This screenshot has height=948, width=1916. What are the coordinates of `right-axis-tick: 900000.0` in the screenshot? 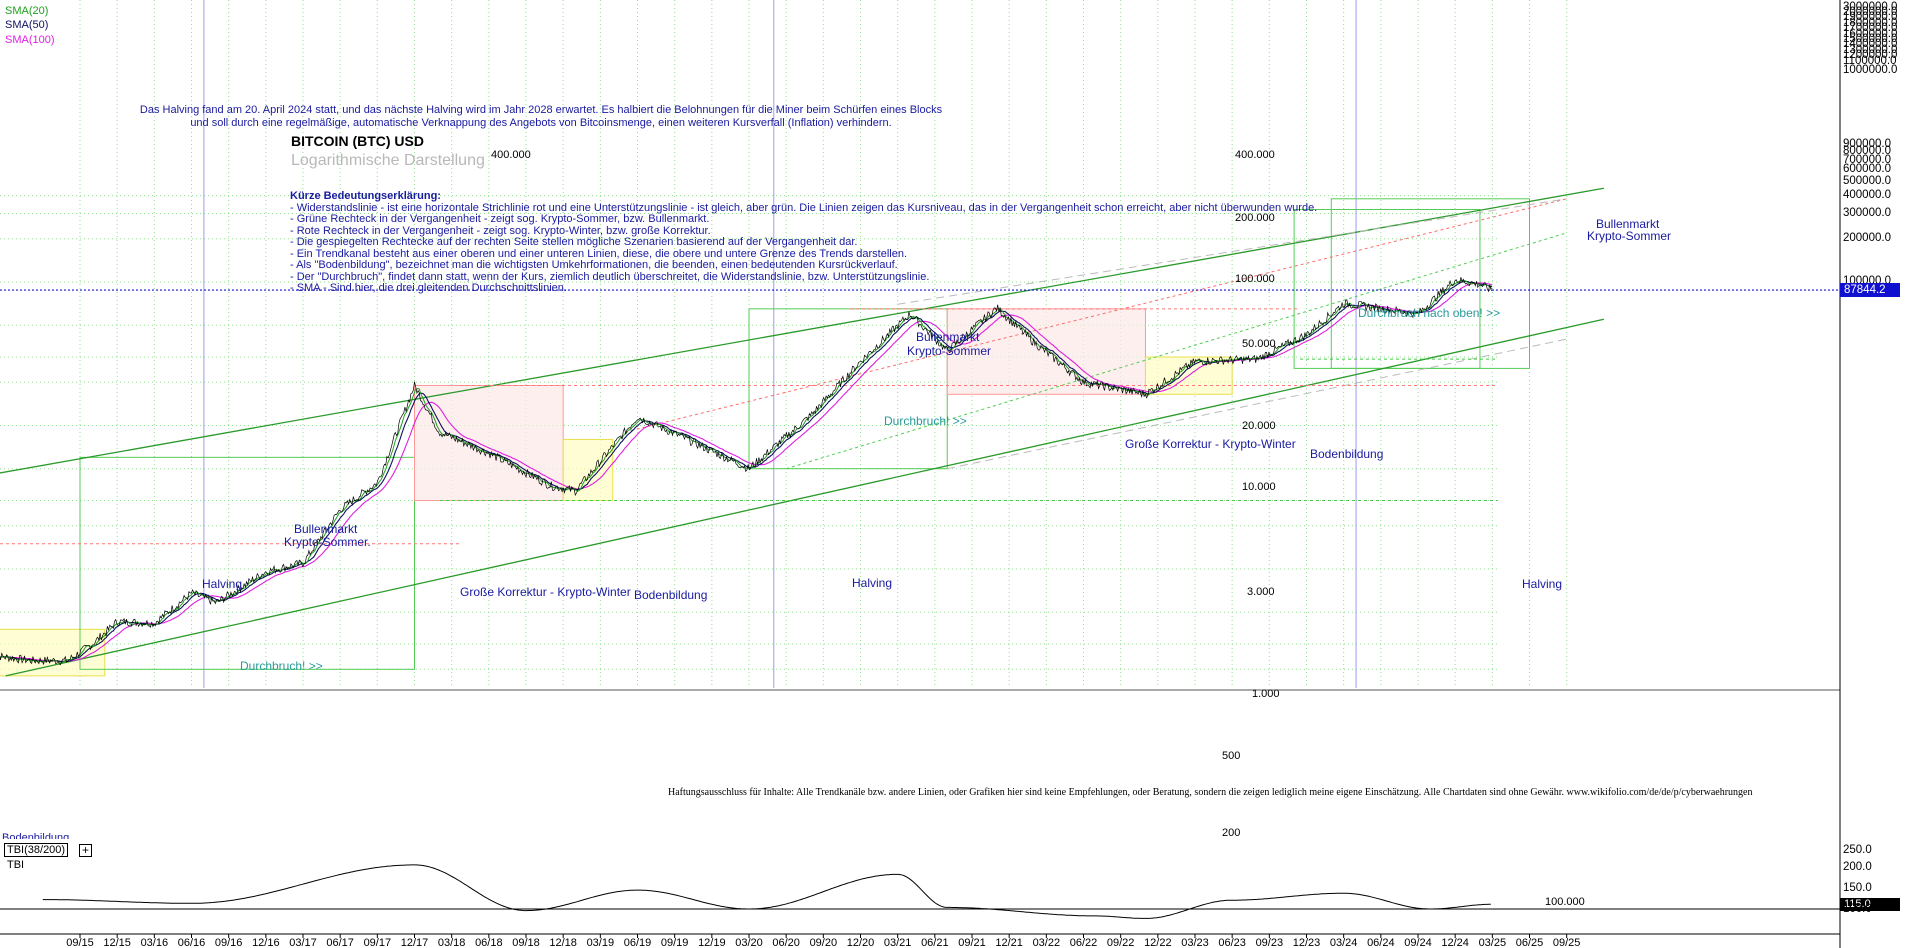 It's located at (1867, 144).